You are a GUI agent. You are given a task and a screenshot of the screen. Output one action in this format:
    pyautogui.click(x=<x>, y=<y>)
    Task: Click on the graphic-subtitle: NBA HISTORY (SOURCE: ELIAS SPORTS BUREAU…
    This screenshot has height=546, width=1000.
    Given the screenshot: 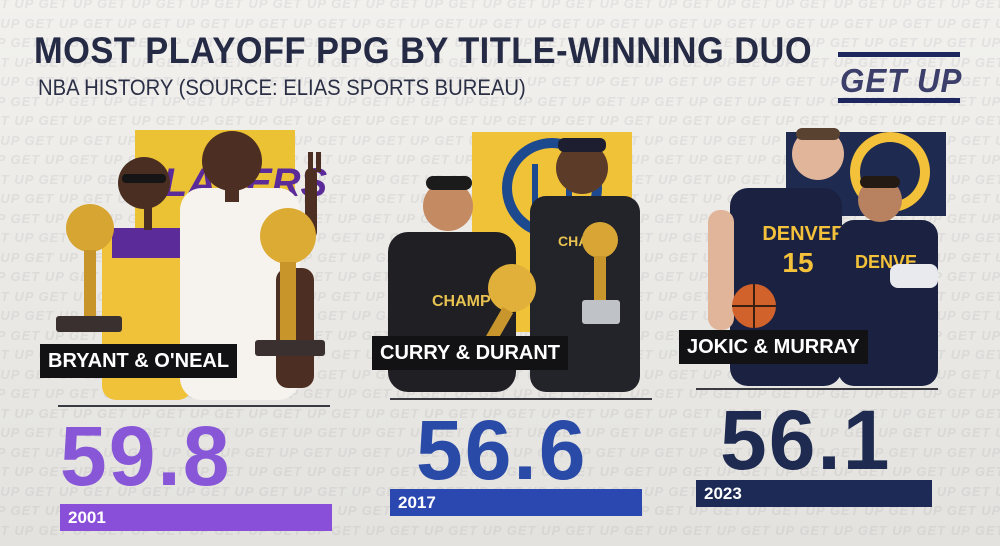 What is the action you would take?
    pyautogui.click(x=282, y=88)
    